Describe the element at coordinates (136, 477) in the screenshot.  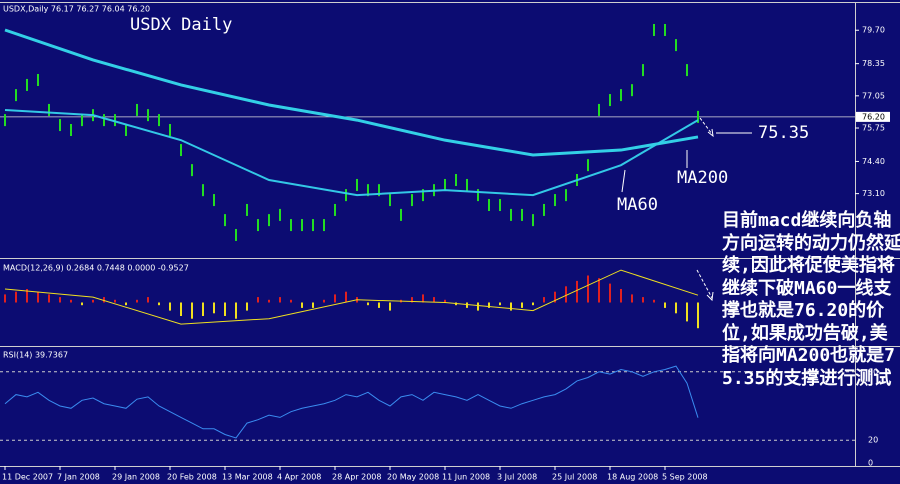
I see `x-tick-label: 29 Jan 2008` at that location.